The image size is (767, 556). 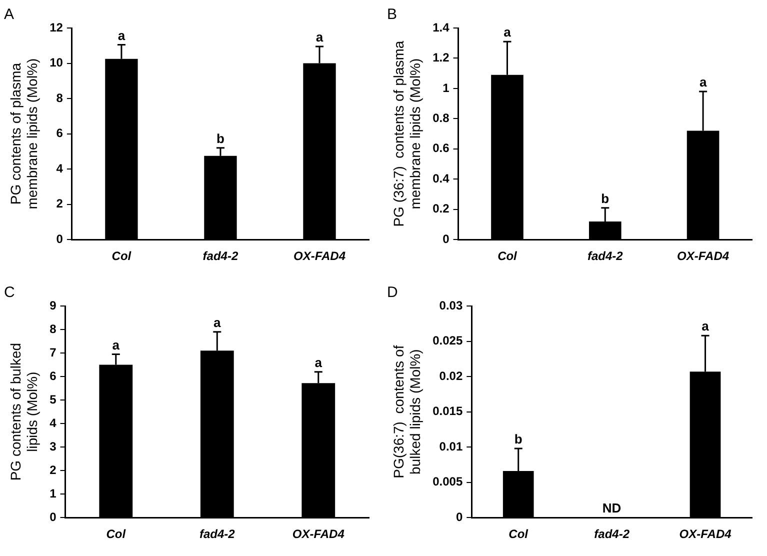 What do you see at coordinates (57, 63) in the screenshot?
I see `y-tick-label: 10` at bounding box center [57, 63].